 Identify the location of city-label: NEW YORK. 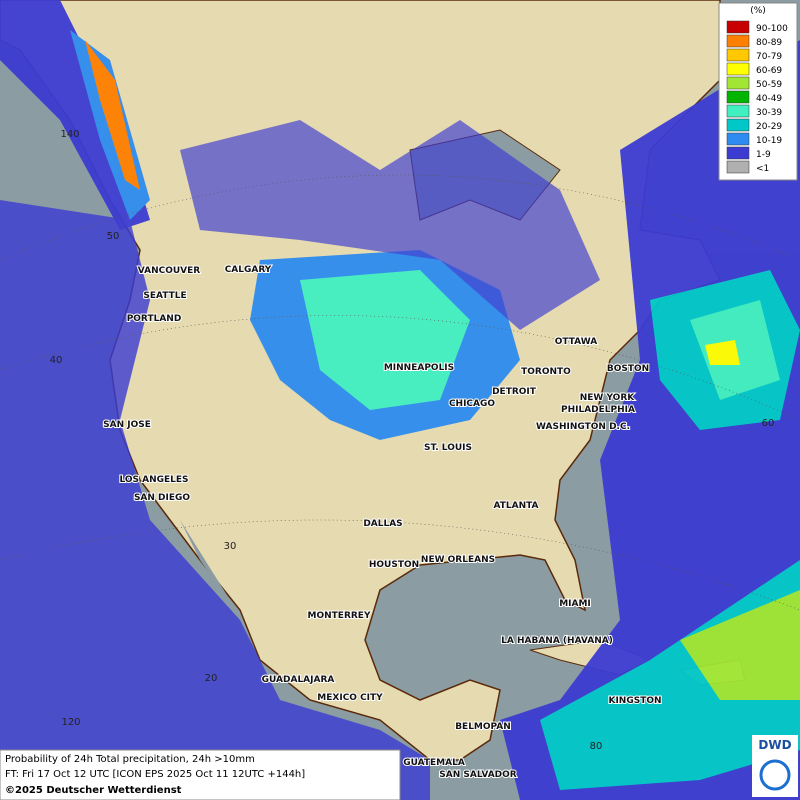
(608, 398).